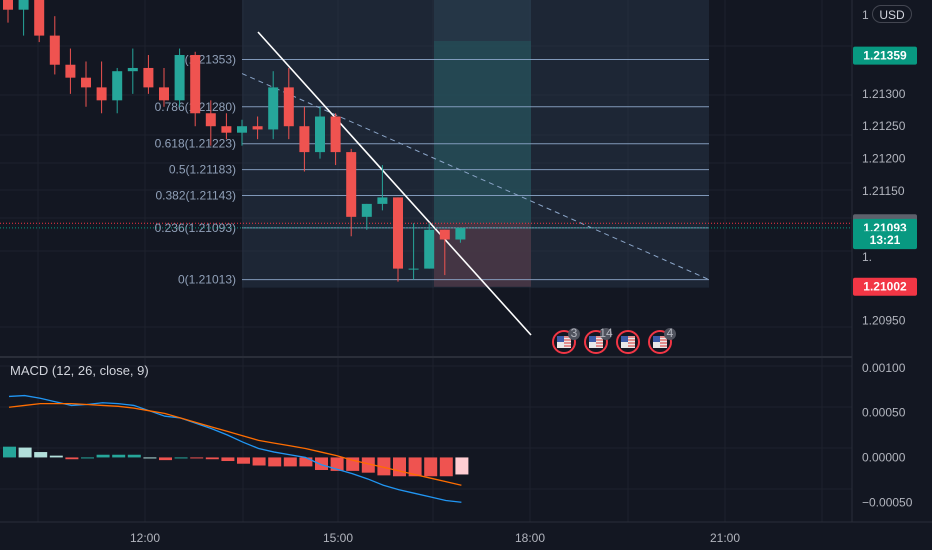 This screenshot has height=550, width=932. What do you see at coordinates (887, 502) in the screenshot?
I see `macd-tick-label: −0.00050` at bounding box center [887, 502].